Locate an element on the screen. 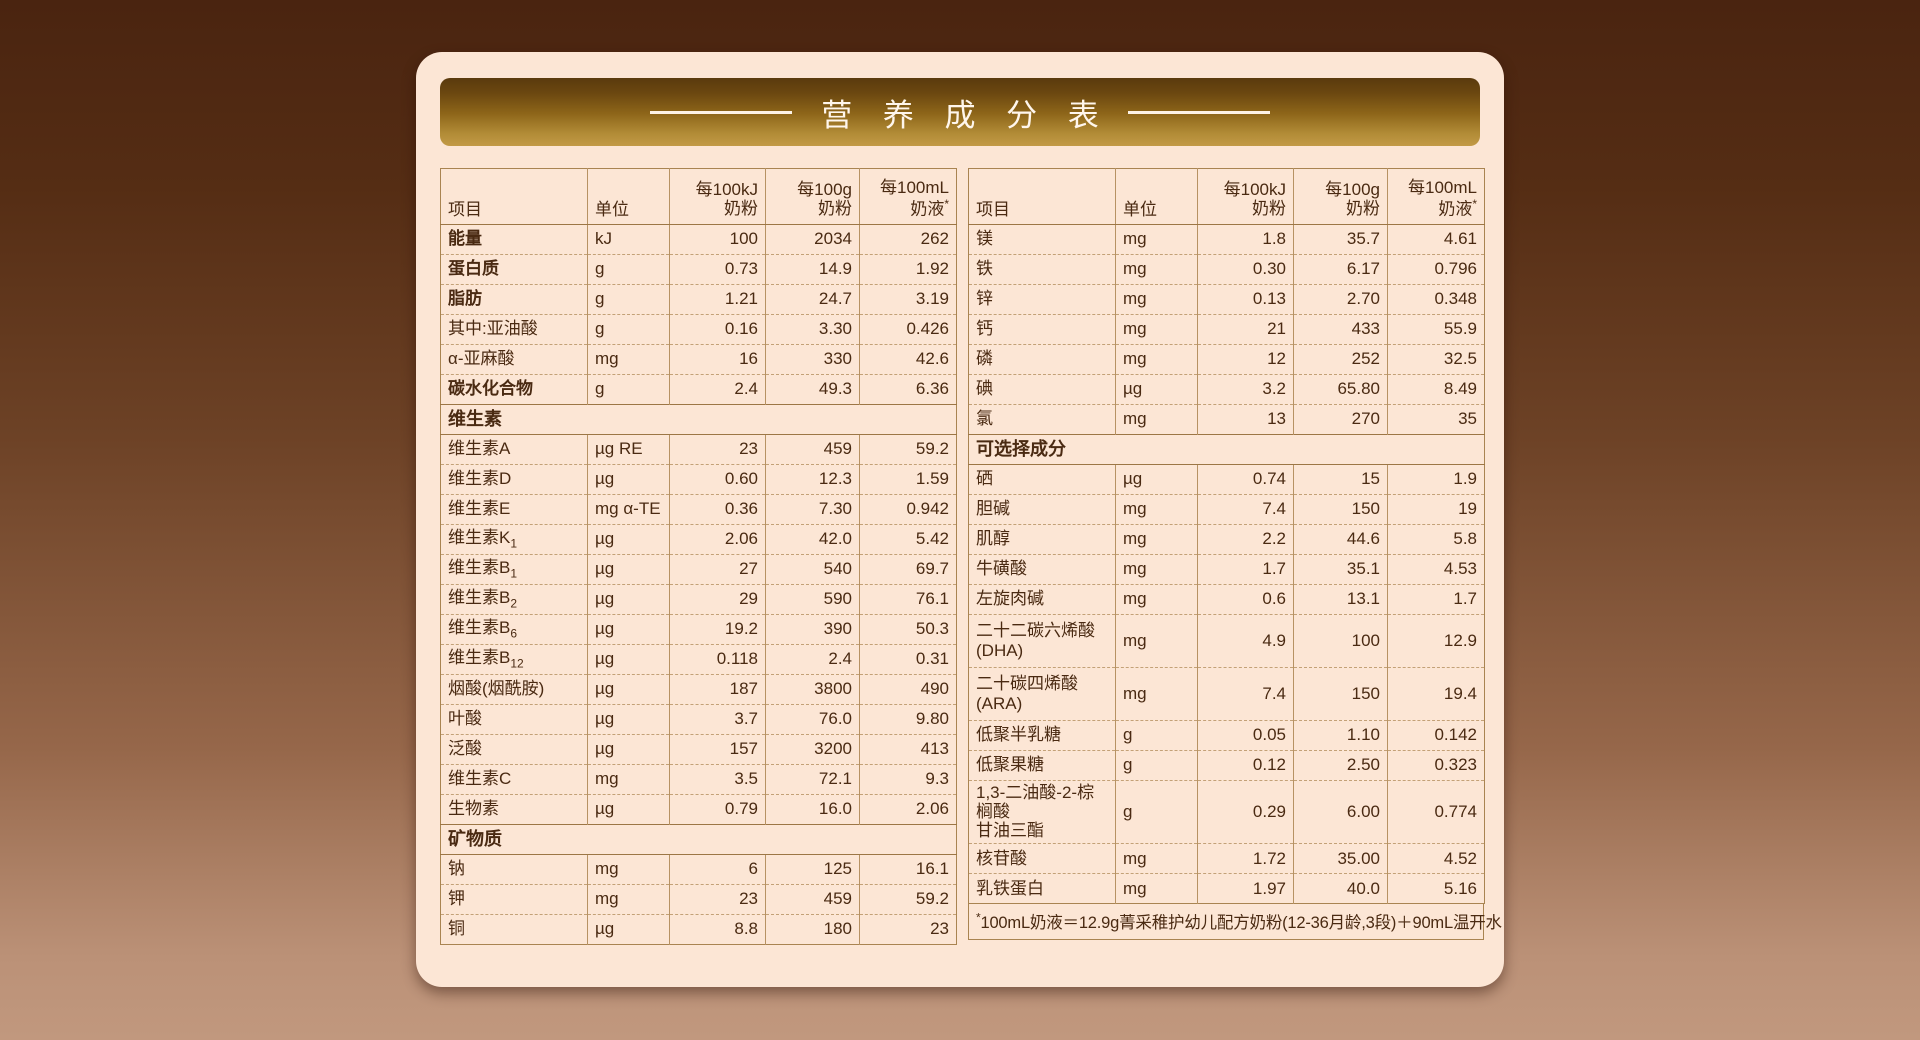 The image size is (1920, 1040). table-section-row: 矿物质 is located at coordinates (698, 839).